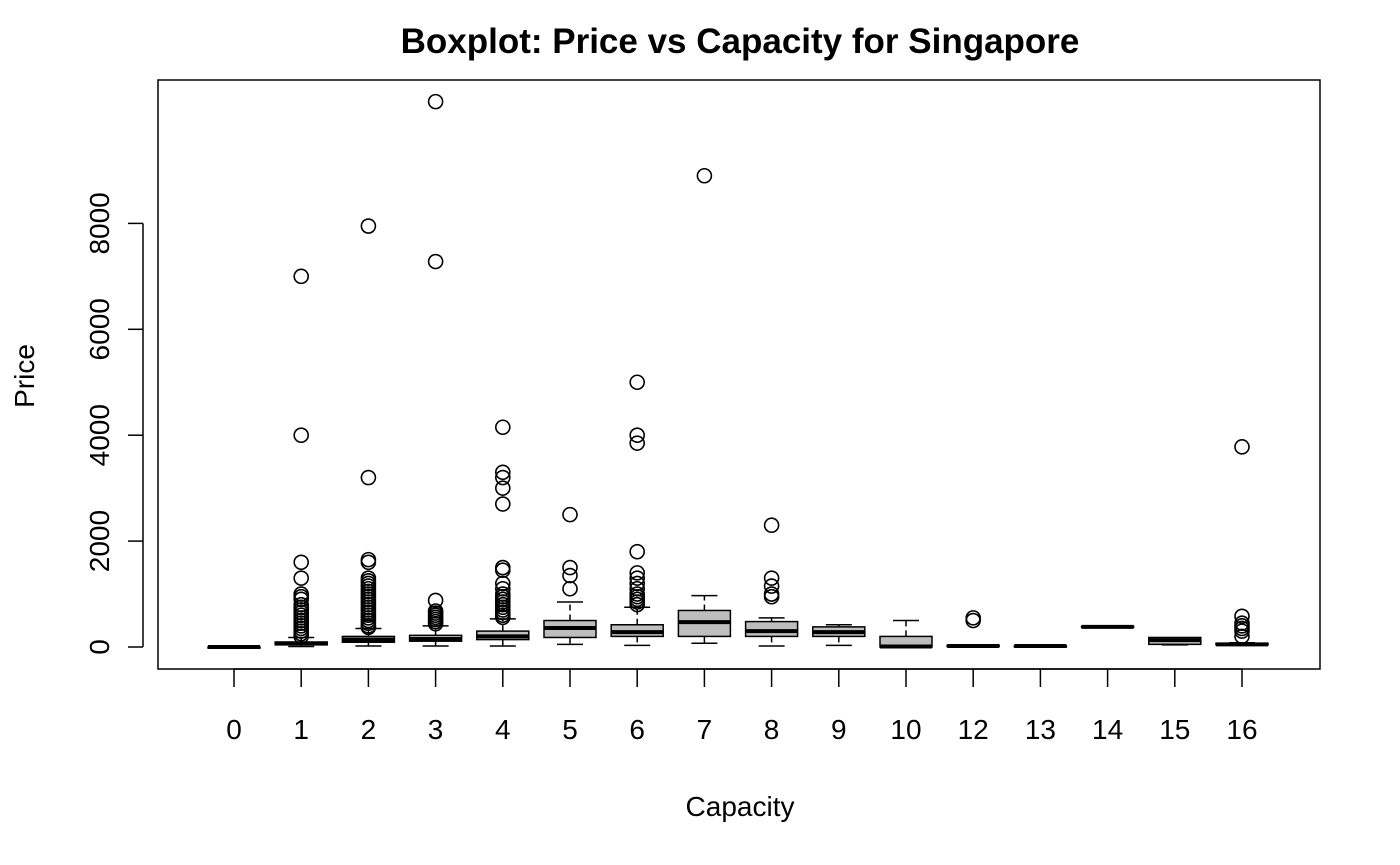  What do you see at coordinates (570, 729) in the screenshot?
I see `x-tick-label: 5` at bounding box center [570, 729].